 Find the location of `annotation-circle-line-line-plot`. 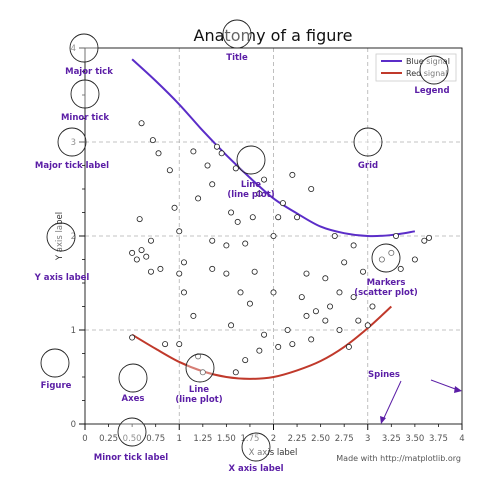

annotation-circle-line-line-plot is located at coordinates (251, 160).